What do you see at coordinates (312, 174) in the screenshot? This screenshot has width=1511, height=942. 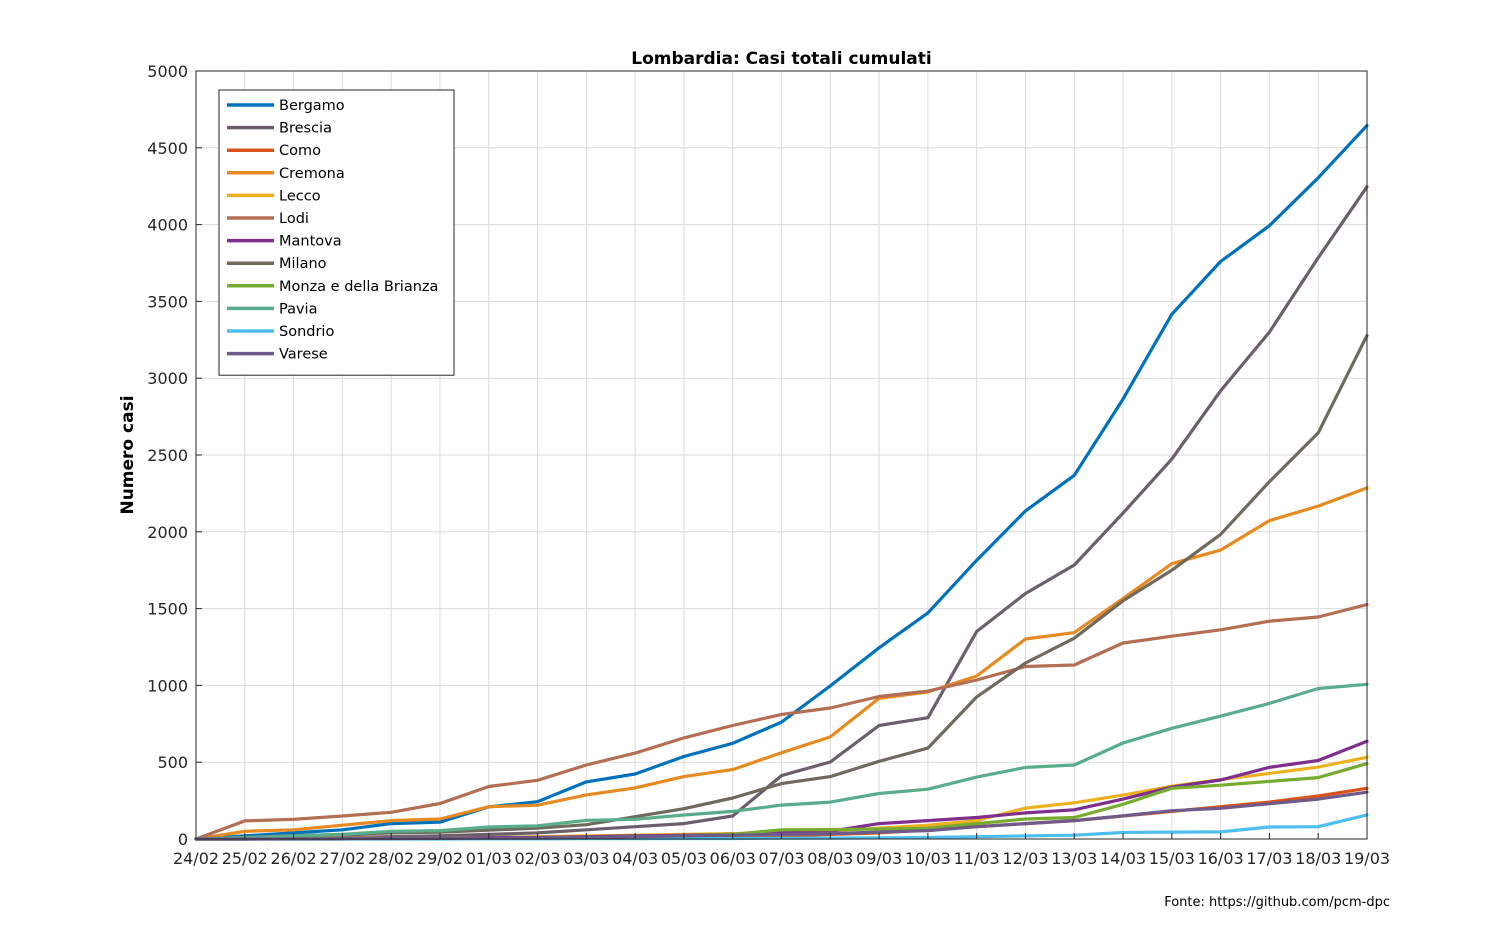 I see `legend-label: Cremona` at bounding box center [312, 174].